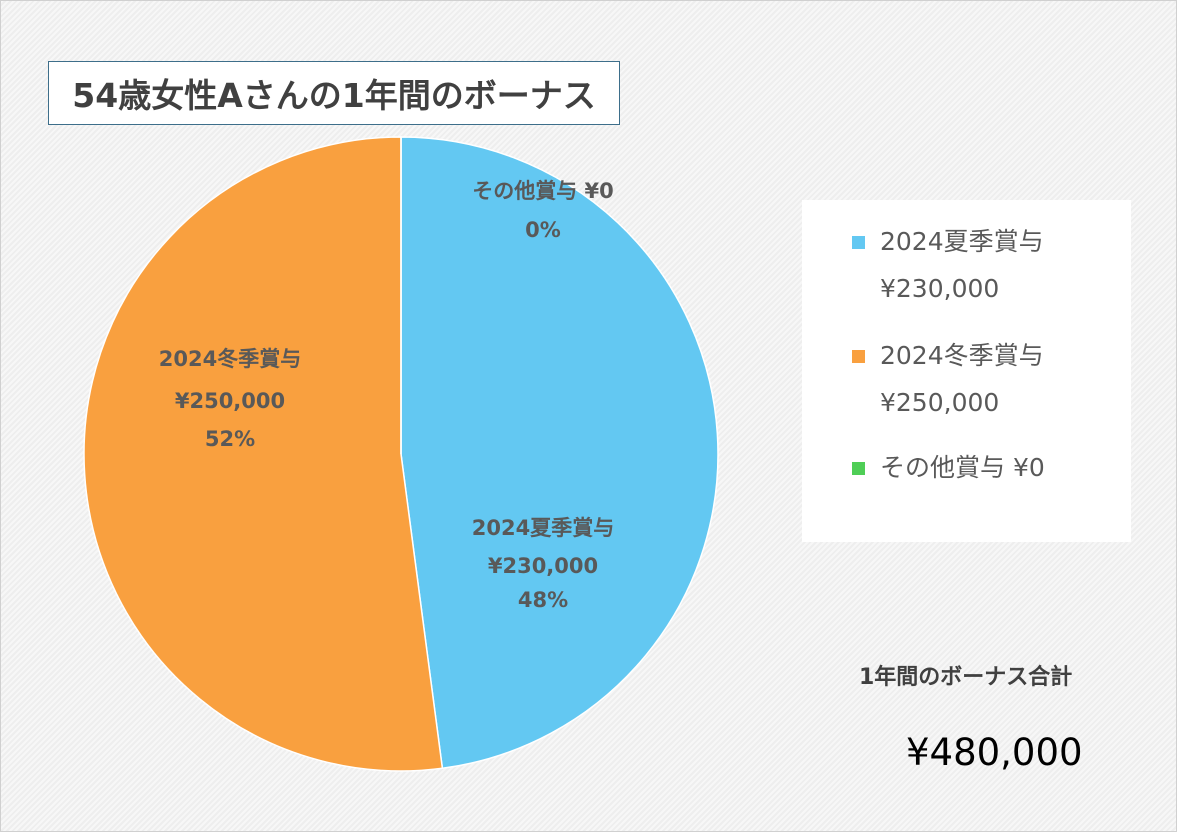  What do you see at coordinates (858, 356) in the screenshot?
I see `legend-swatch-winter` at bounding box center [858, 356].